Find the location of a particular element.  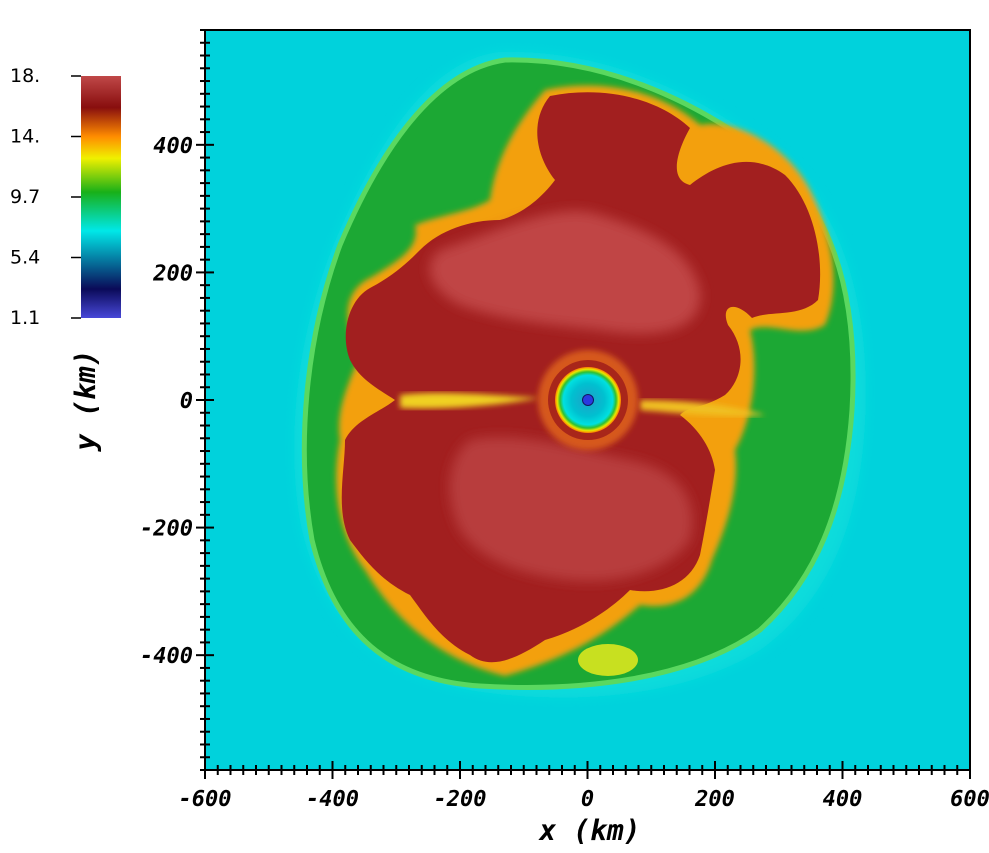

colorbar-tick-label: 9.7 is located at coordinates (25, 197).